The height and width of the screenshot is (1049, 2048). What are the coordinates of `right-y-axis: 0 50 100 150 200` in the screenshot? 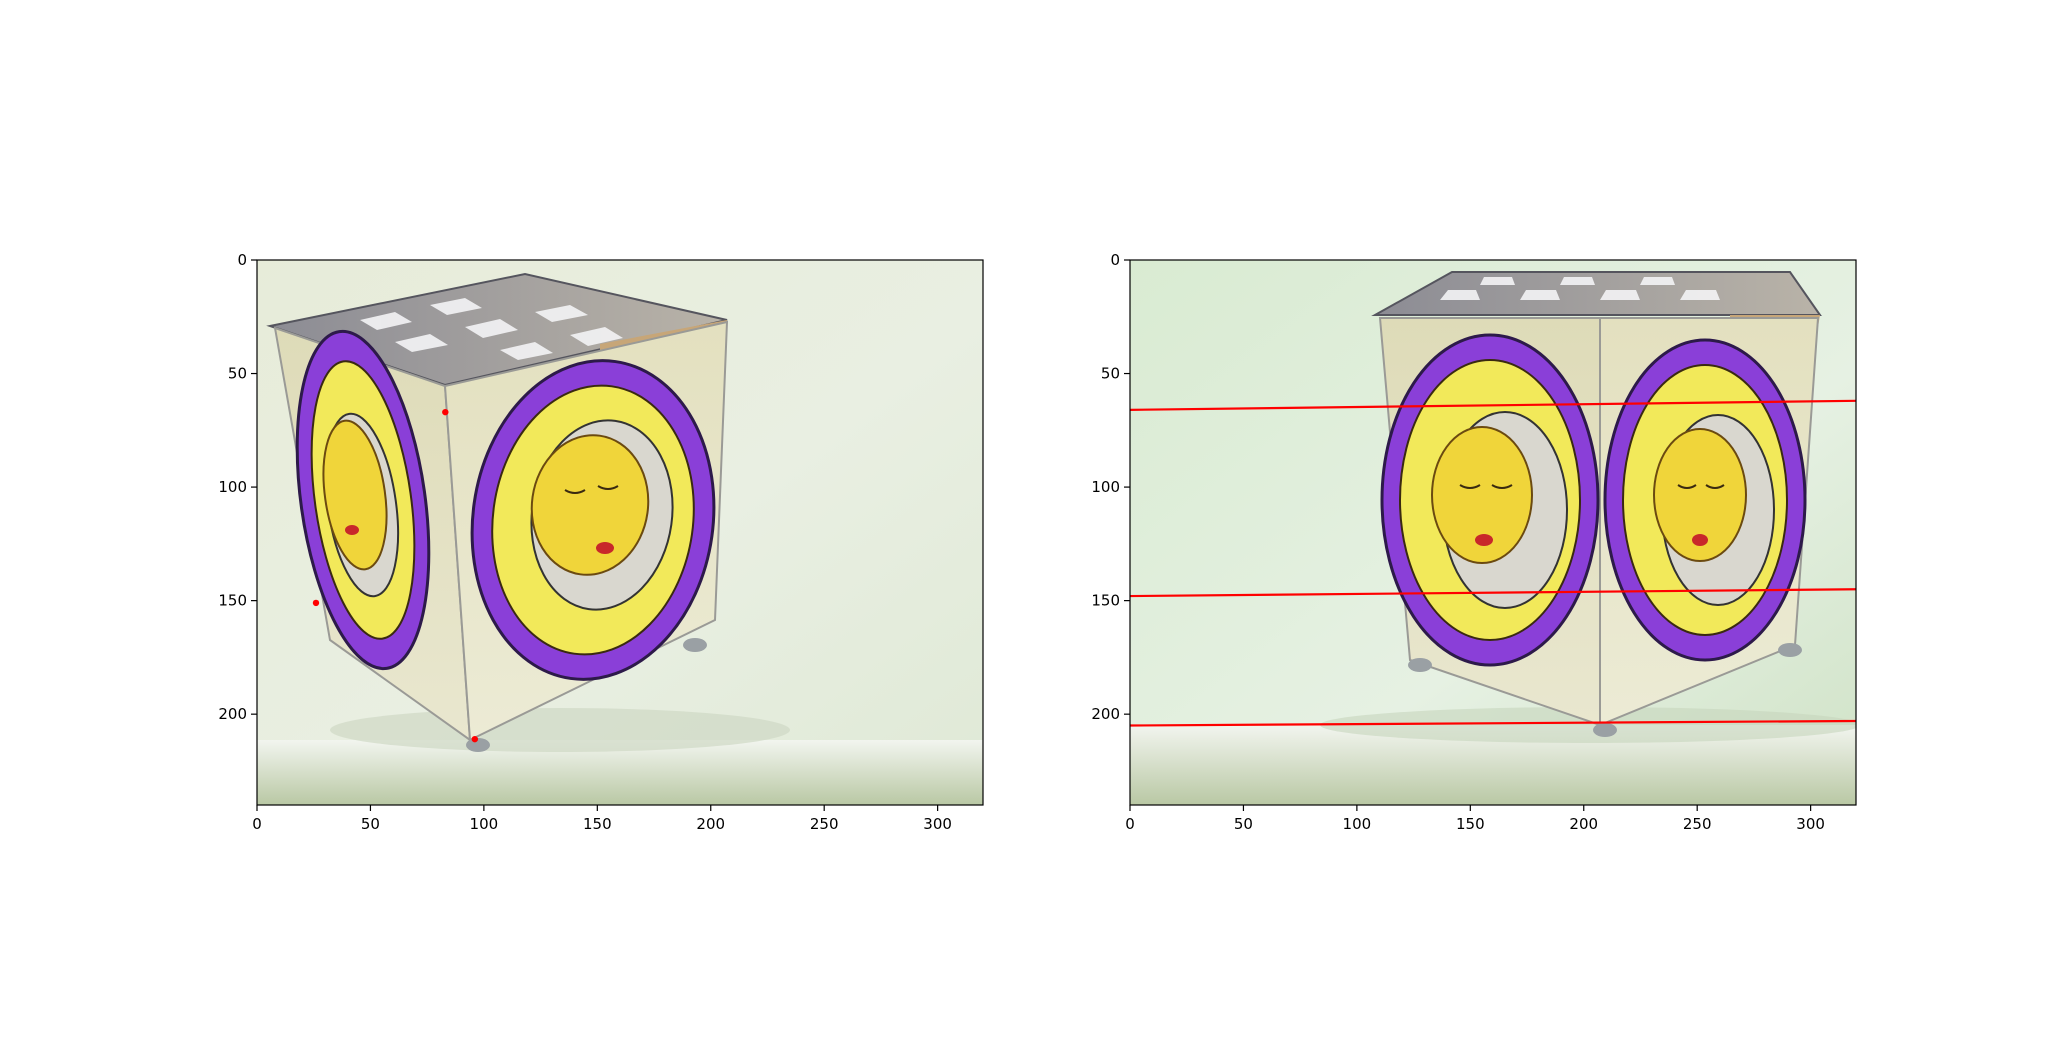 It's located at (1110, 487).